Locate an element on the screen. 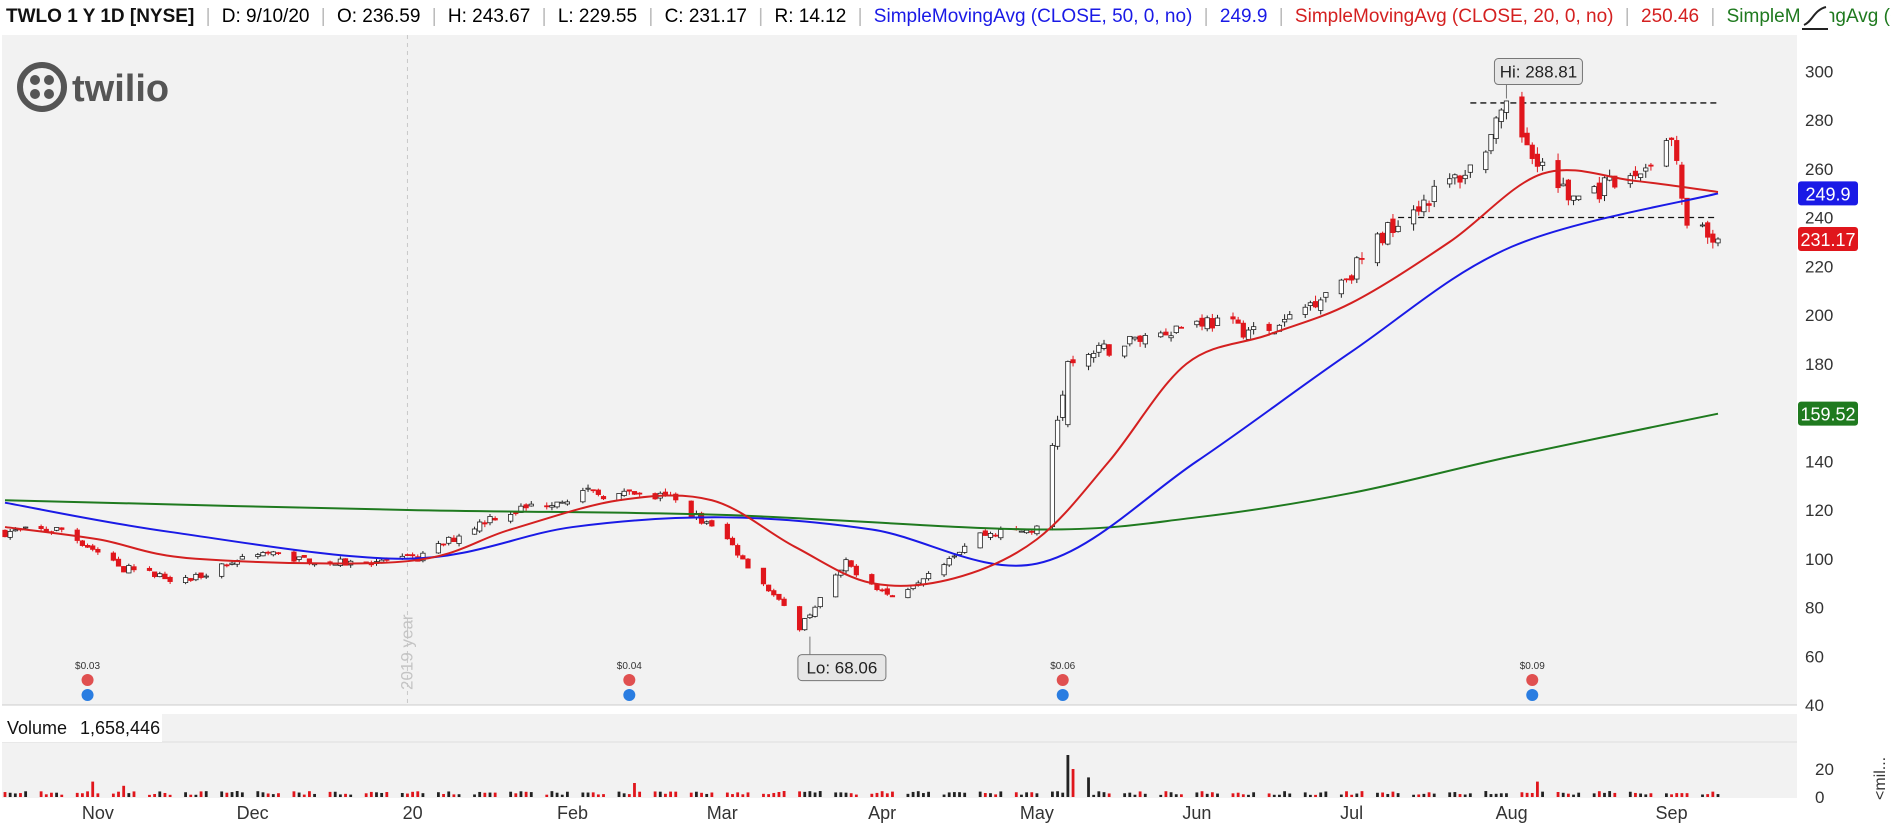 This screenshot has height=825, width=1891. volume-panel-bg is located at coordinates (899, 756).